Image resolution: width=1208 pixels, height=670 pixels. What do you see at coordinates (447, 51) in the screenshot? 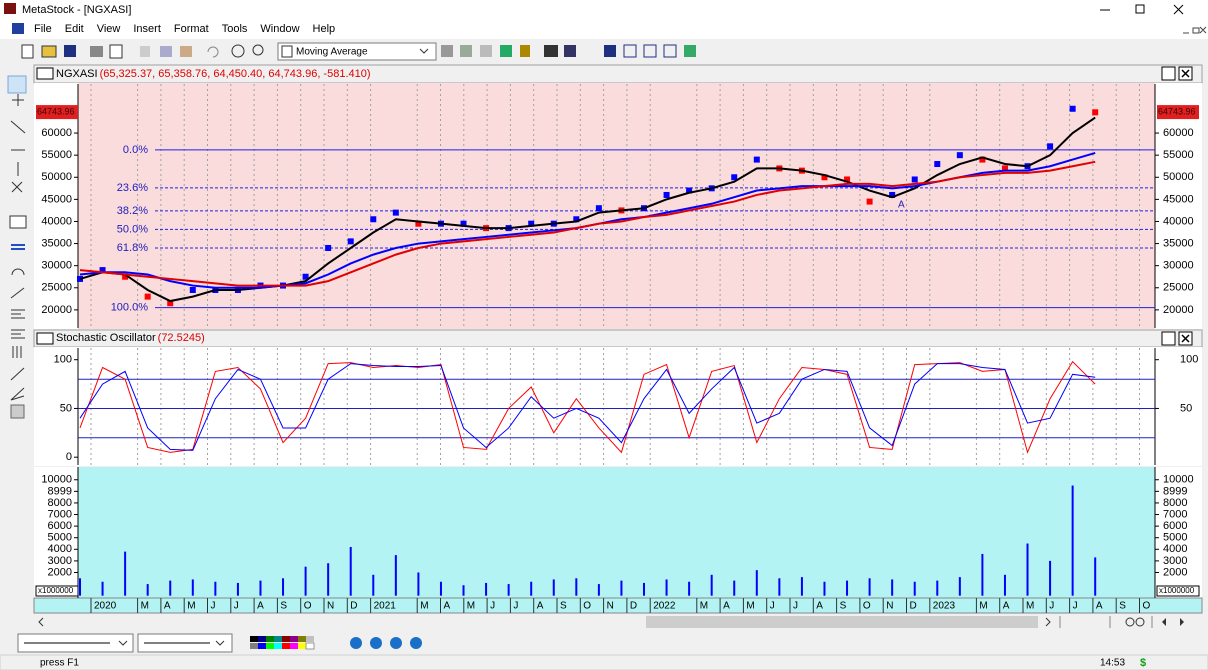
I see `expert-icon` at bounding box center [447, 51].